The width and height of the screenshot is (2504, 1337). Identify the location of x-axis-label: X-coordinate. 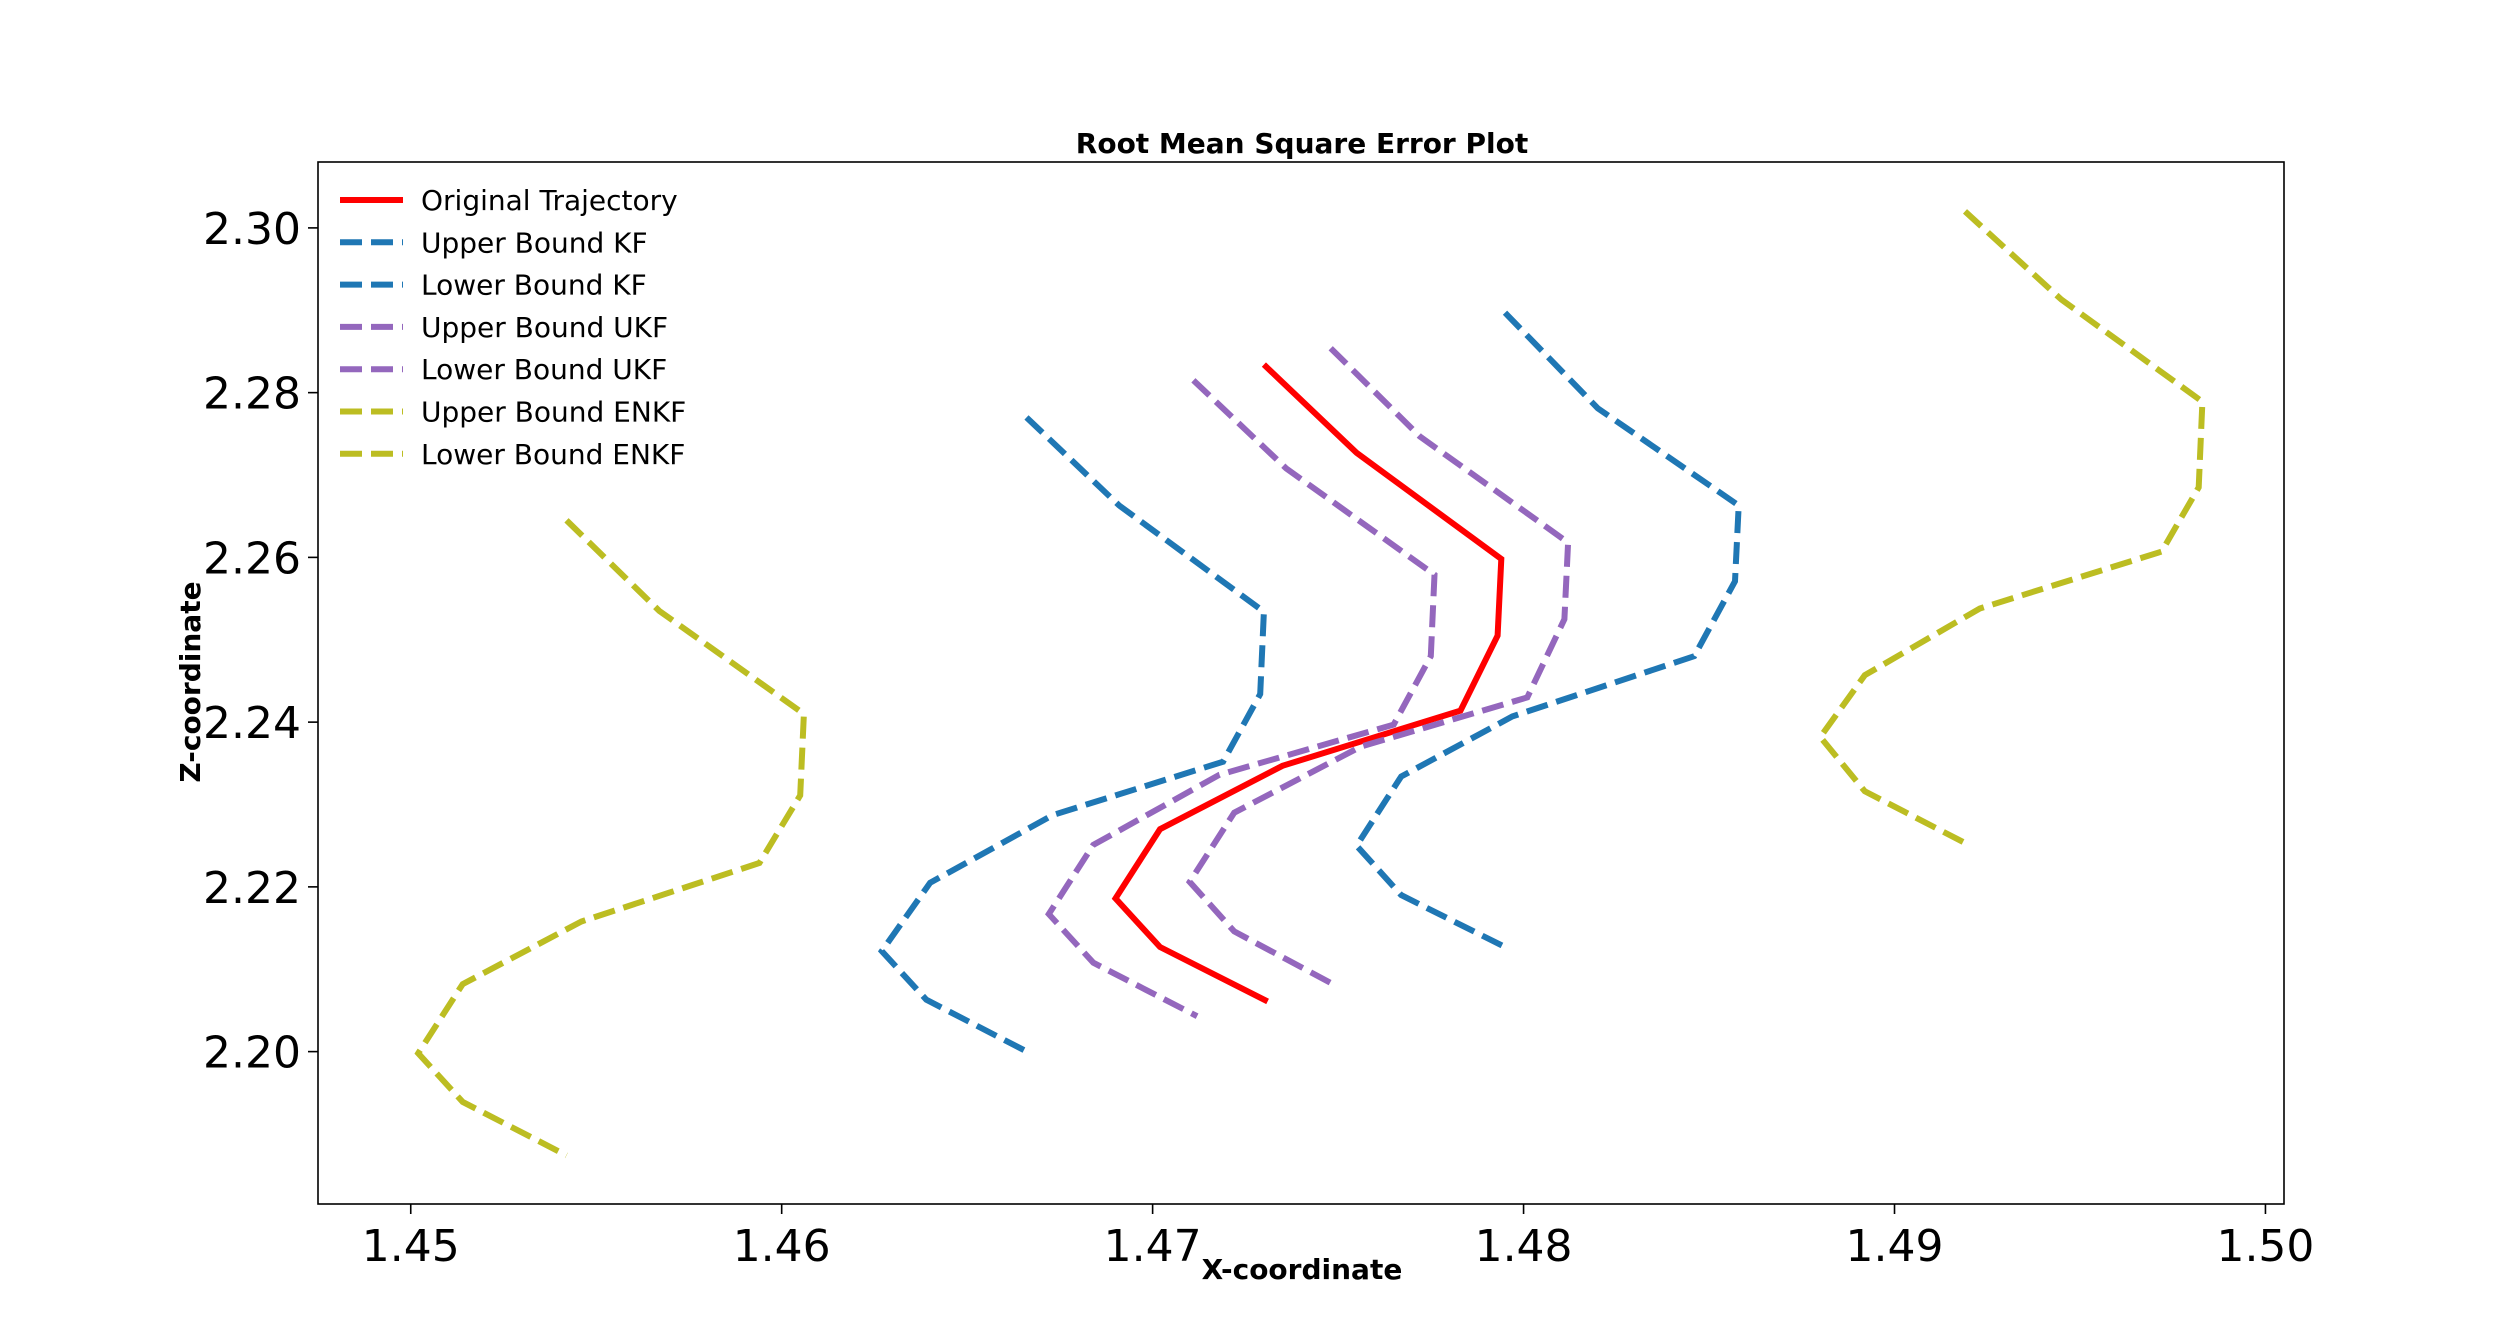
(1302, 1269).